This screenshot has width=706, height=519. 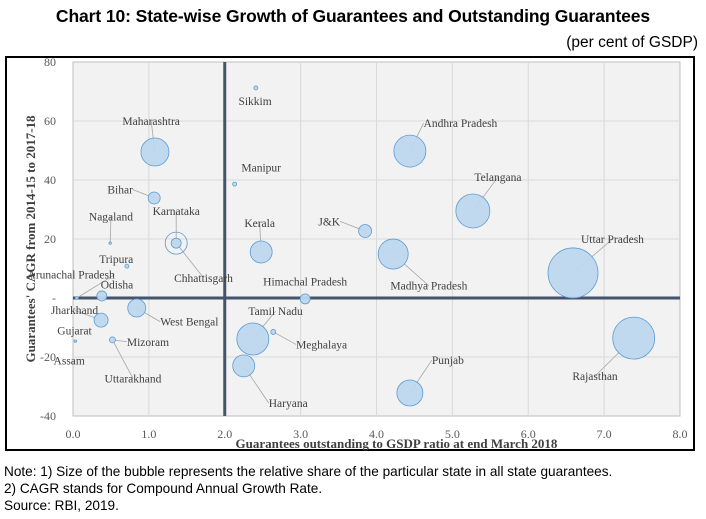 I want to click on bubble-karnataka, so click(x=176, y=243).